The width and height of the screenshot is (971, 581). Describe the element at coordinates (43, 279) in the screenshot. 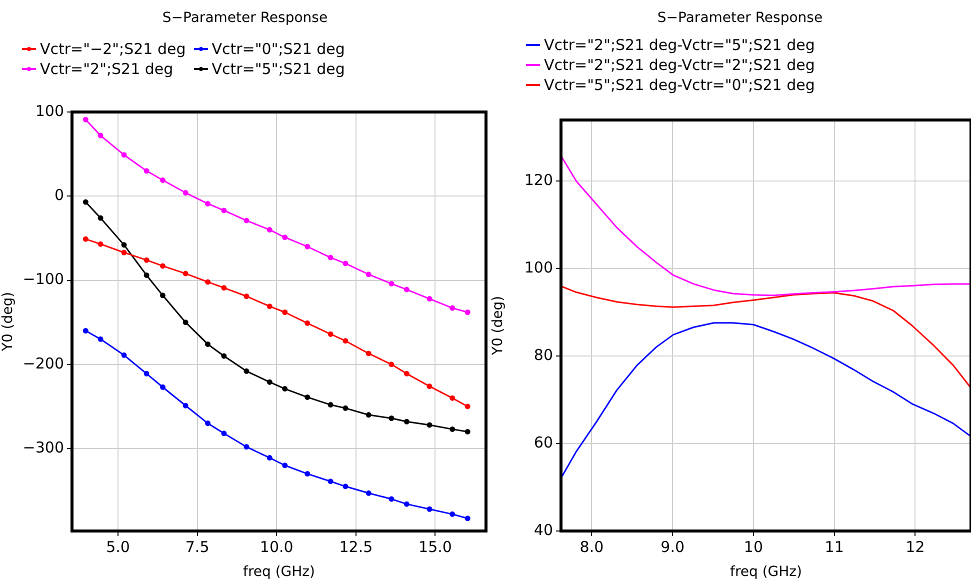

I see `y-tick-label: −100` at that location.